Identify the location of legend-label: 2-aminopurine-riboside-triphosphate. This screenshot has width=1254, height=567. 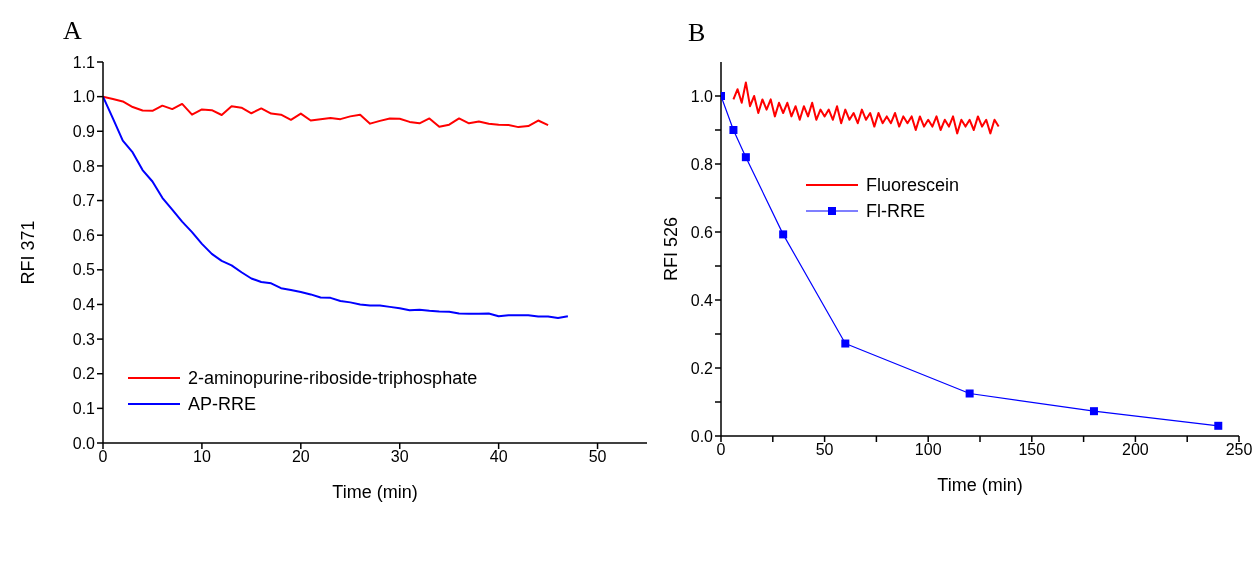
(333, 378).